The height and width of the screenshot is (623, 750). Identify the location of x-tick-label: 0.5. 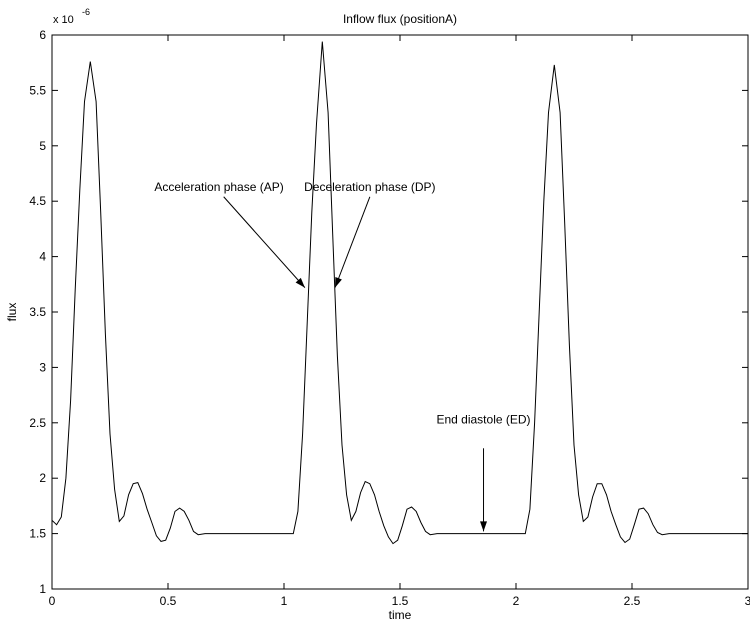
(168, 601).